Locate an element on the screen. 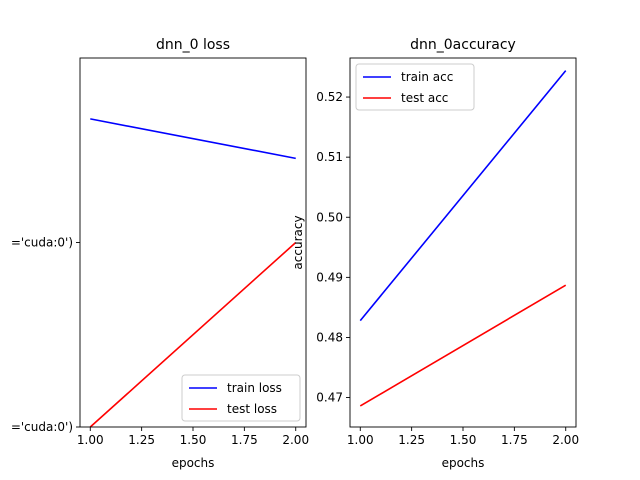  legend: train loss test loss is located at coordinates (241, 398).